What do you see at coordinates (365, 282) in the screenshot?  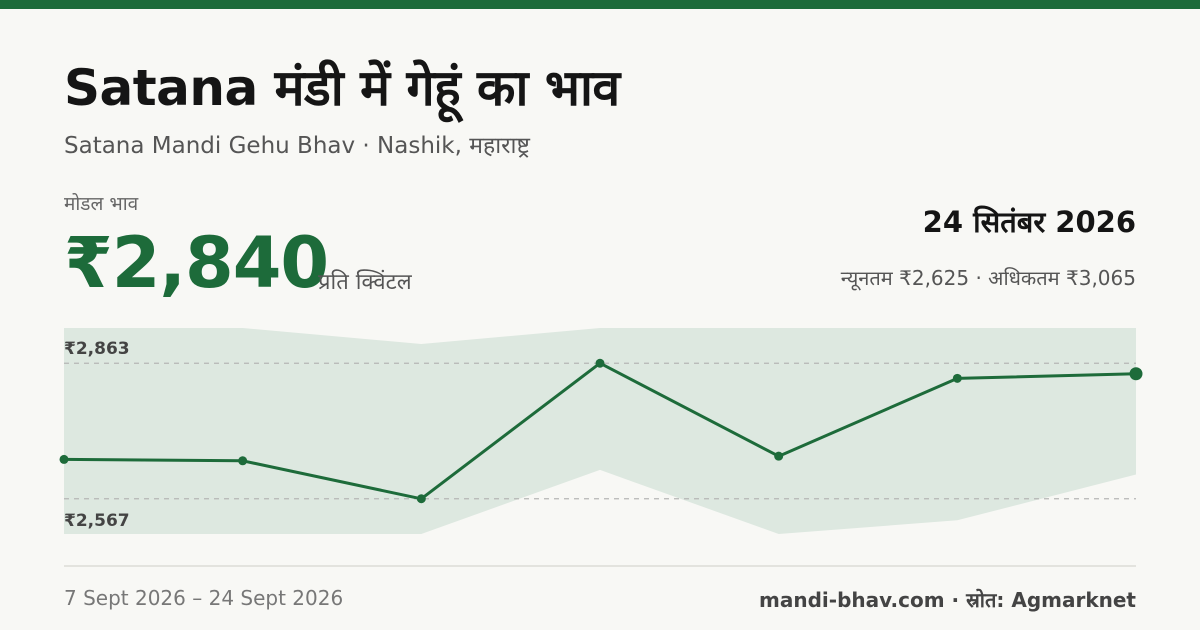 I see `price-unit: प्रति क्विंटल` at bounding box center [365, 282].